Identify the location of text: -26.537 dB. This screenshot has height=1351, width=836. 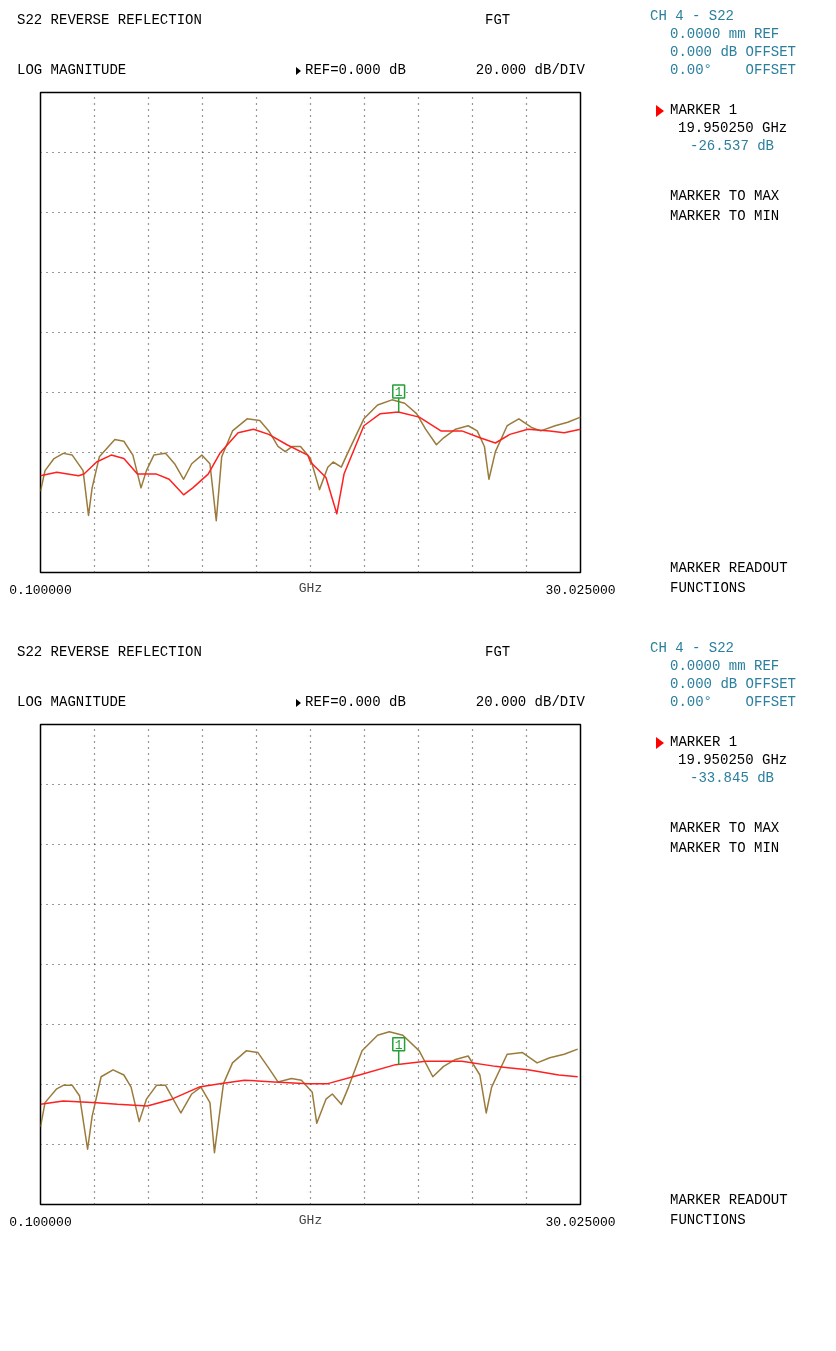
(732, 146).